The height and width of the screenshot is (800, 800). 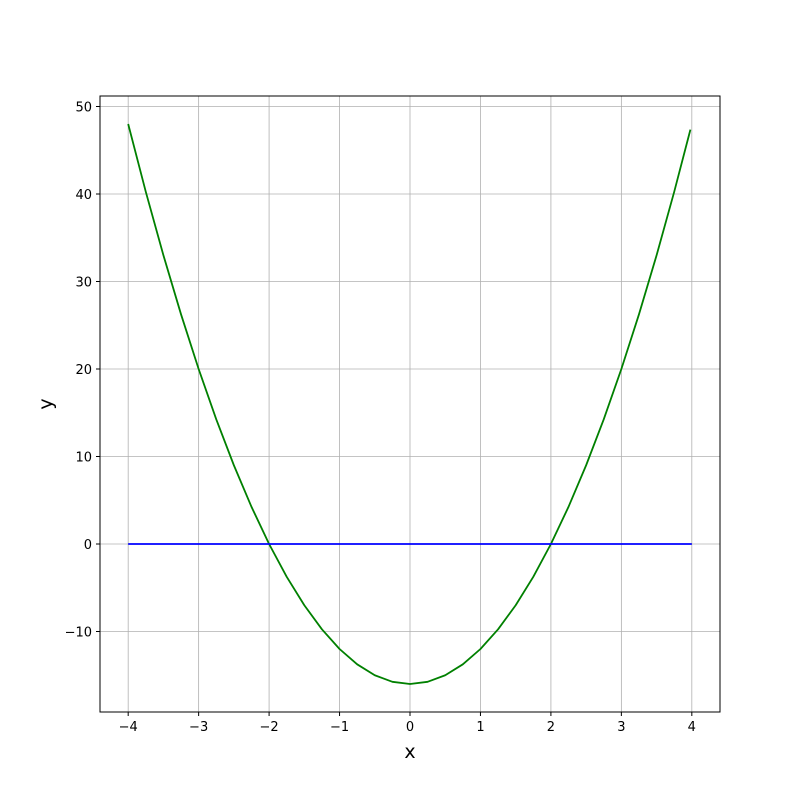 What do you see at coordinates (128, 727) in the screenshot?
I see `x-tick-label: −4` at bounding box center [128, 727].